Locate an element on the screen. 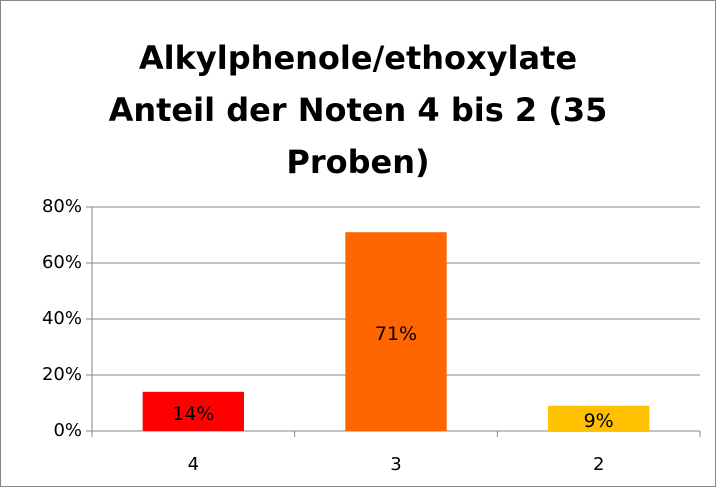 This screenshot has height=487, width=716. data-label: 14% is located at coordinates (193, 414).